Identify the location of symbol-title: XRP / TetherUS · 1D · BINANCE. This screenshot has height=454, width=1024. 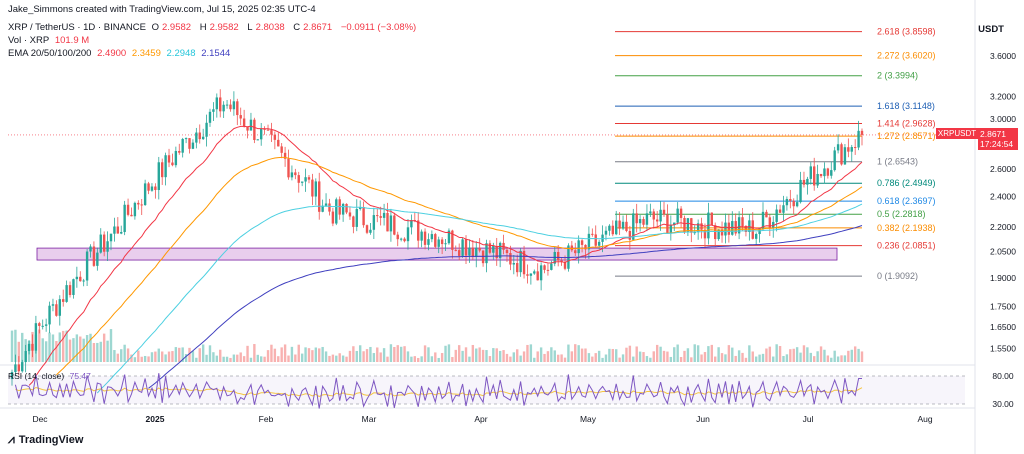
(77, 27).